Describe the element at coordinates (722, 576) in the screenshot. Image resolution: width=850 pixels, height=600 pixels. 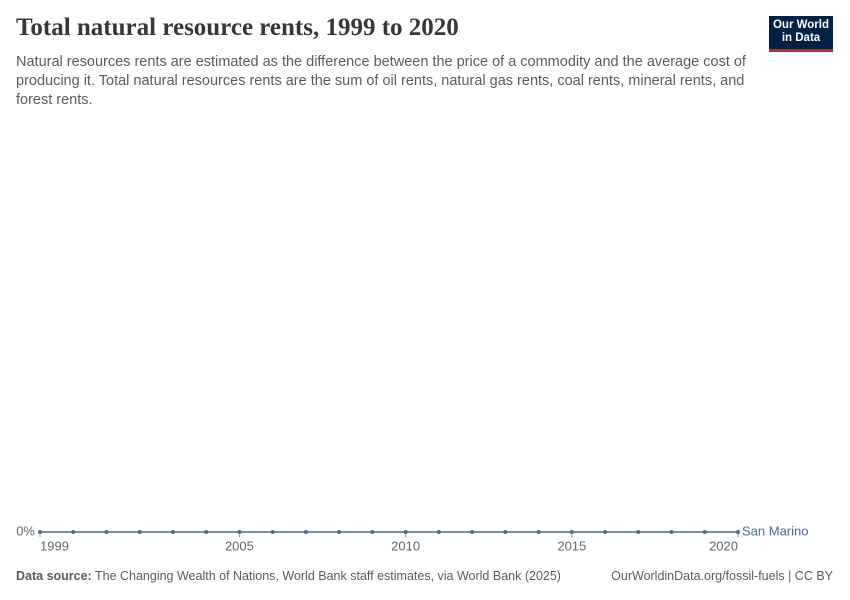
I see `url: OurWorldinData.org/fossil-fuels | CC BY` at that location.